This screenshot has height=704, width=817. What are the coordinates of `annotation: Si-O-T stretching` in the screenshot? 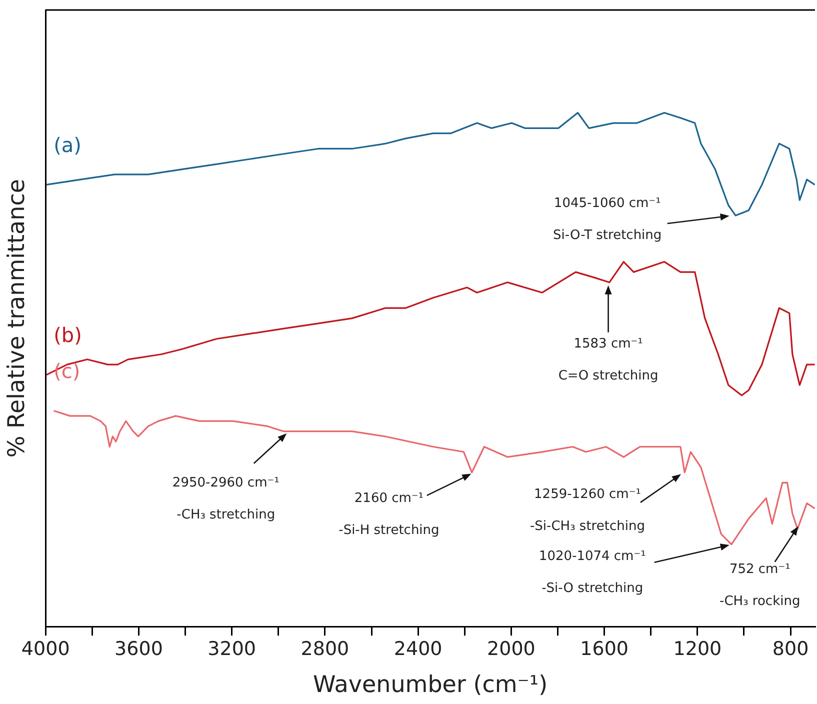 It's located at (607, 235).